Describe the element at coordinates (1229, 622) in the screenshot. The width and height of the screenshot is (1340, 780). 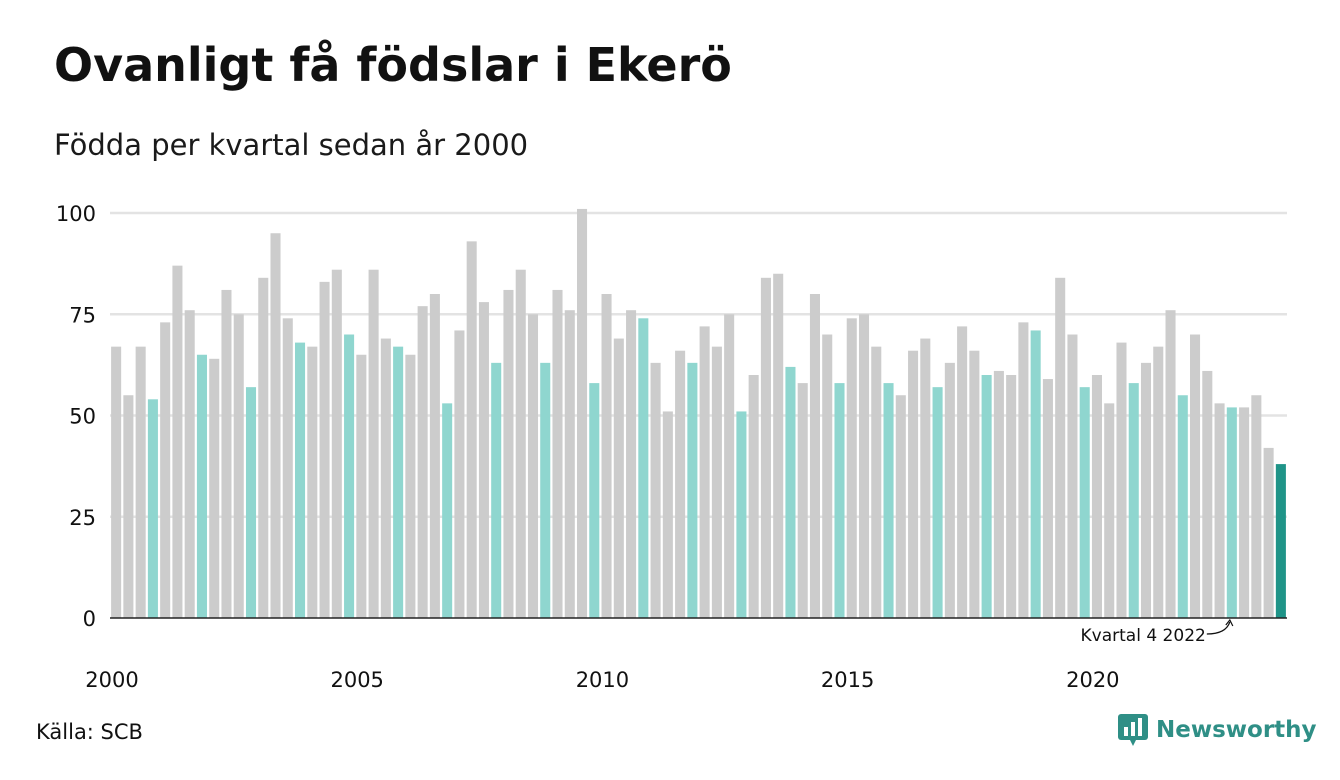
I see `annotation-arrowhead` at that location.